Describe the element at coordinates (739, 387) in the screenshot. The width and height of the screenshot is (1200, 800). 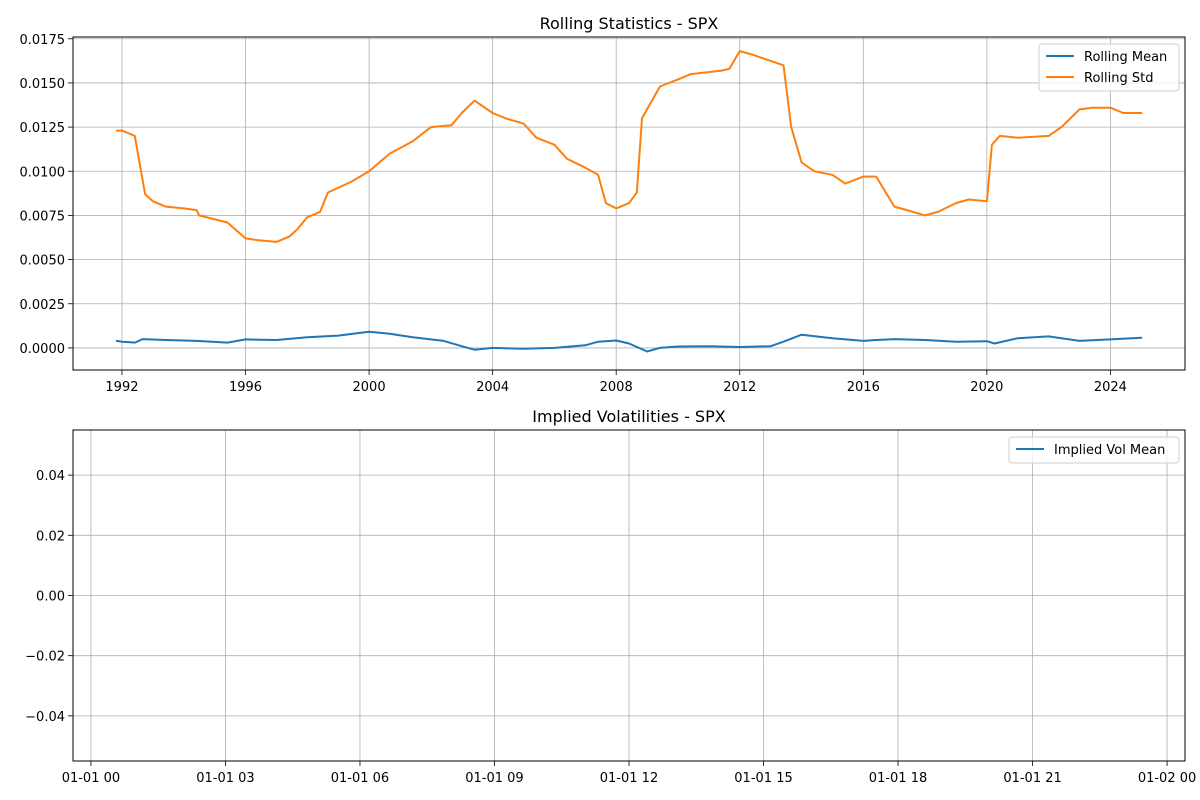
I see `x-tick-label: 2012` at that location.